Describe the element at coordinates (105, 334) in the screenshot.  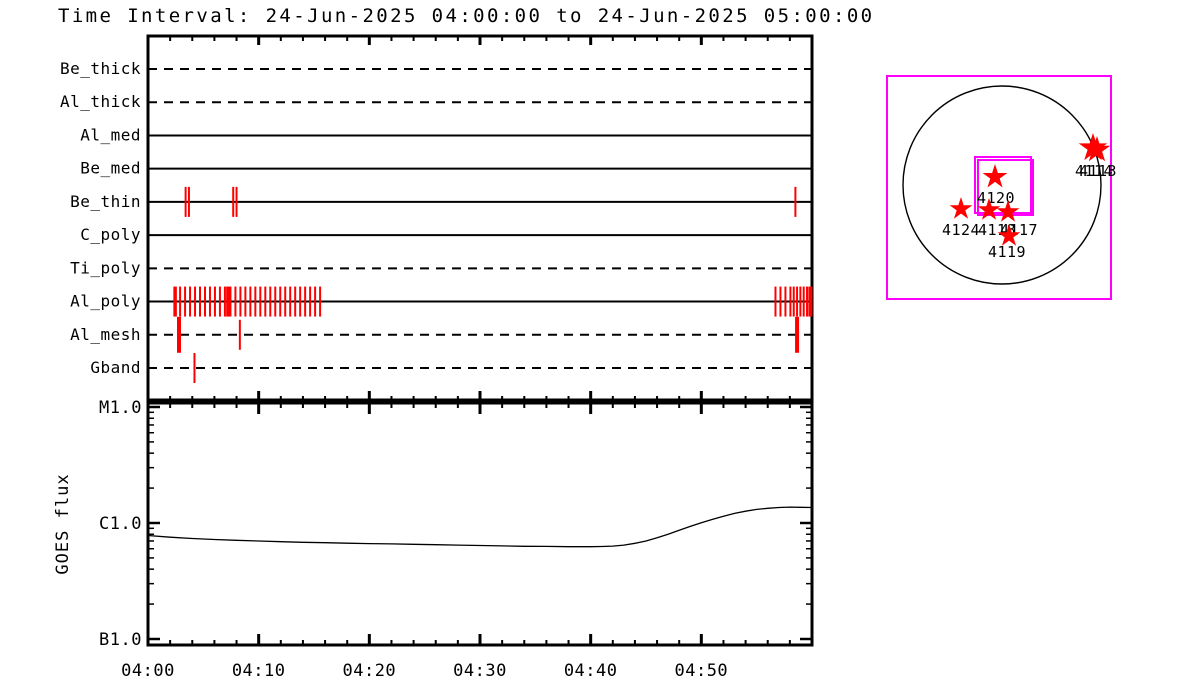
I see `filter-label-al_mesh: Al_mesh` at that location.